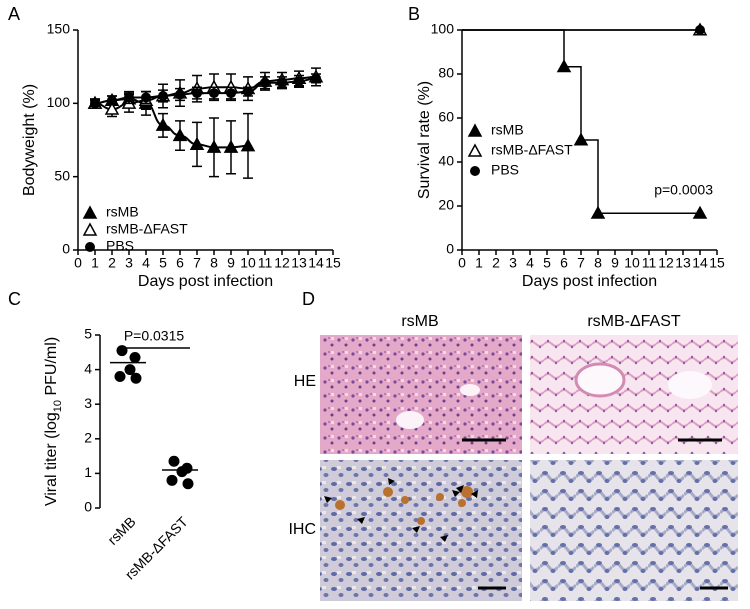 The width and height of the screenshot is (750, 609). What do you see at coordinates (414, 14) in the screenshot?
I see `panel-label: B` at bounding box center [414, 14].